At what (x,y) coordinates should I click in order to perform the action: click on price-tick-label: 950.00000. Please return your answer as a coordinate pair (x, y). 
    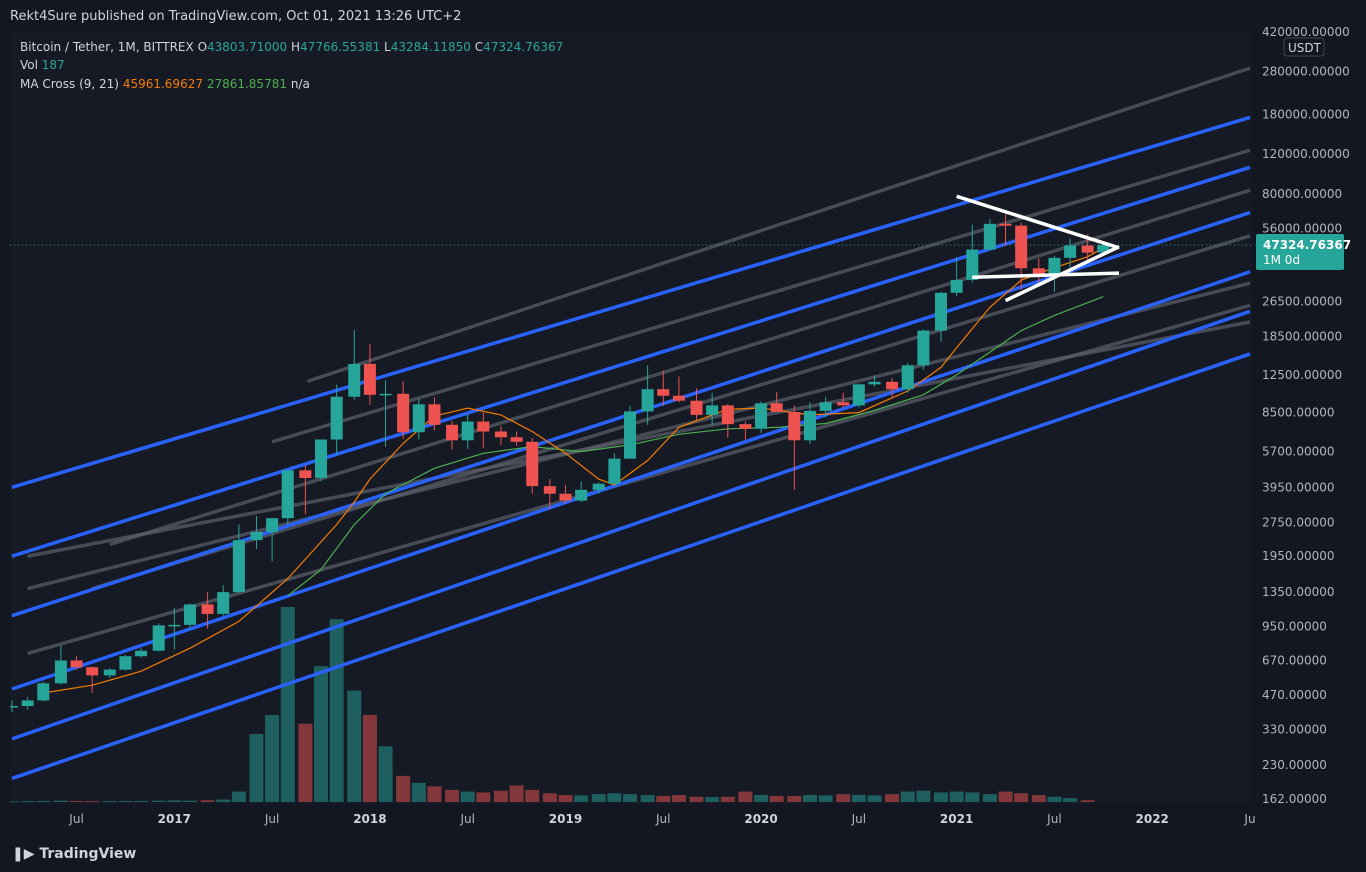
    Looking at the image, I should click on (1294, 626).